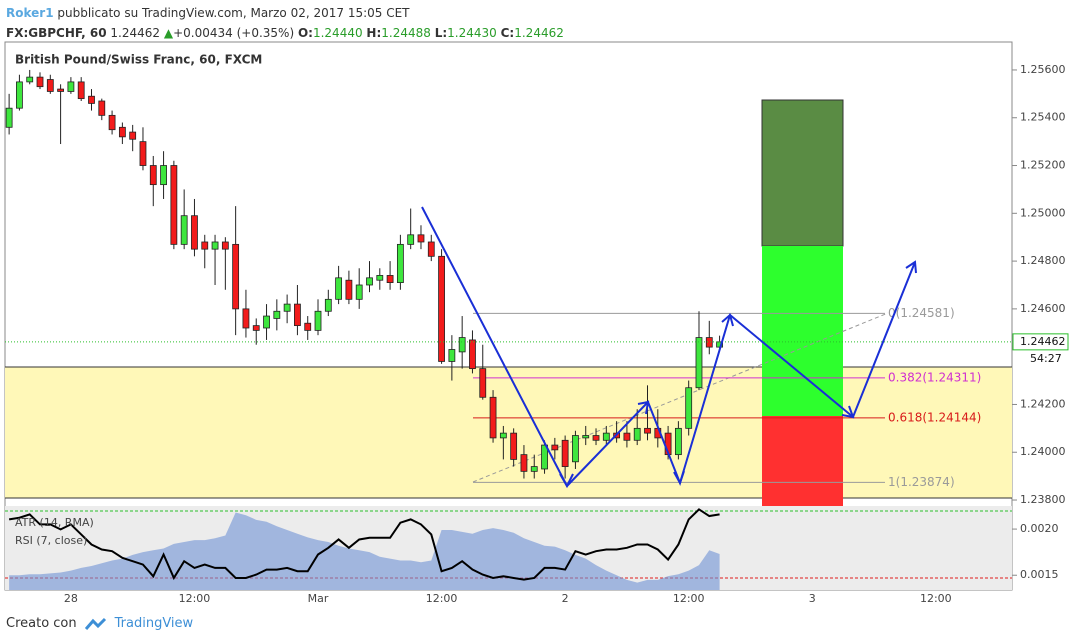 Image resolution: width=1069 pixels, height=644 pixels. What do you see at coordinates (54, 522) in the screenshot?
I see `legend-entry: ATR (14, RMA)` at bounding box center [54, 522].